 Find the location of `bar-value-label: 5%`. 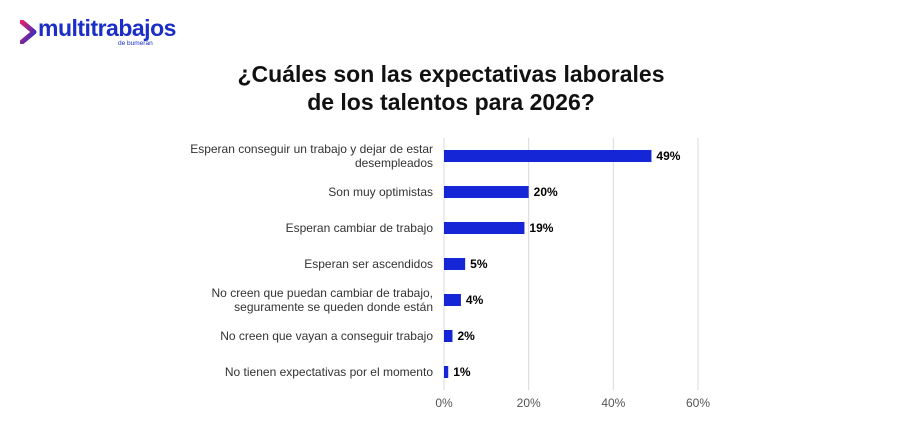

bar-value-label: 5% is located at coordinates (479, 264).